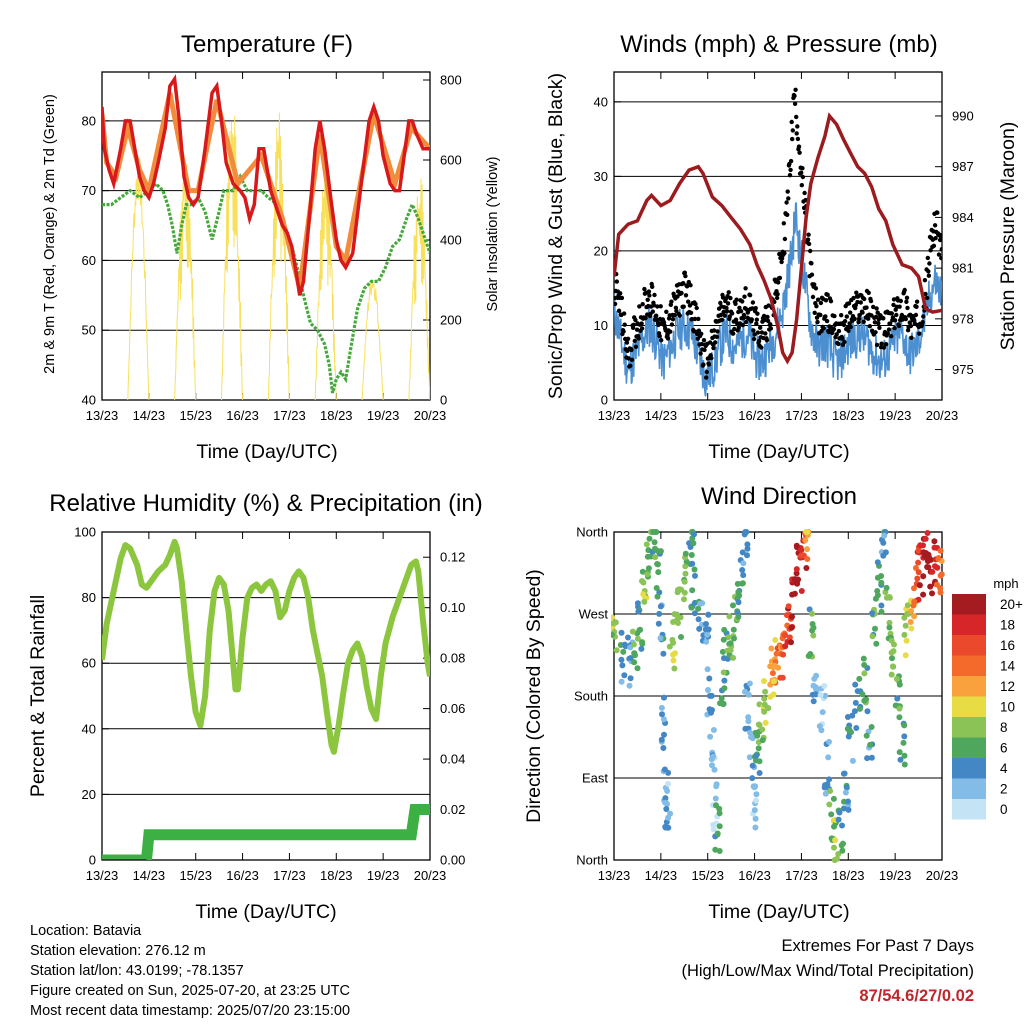 The width and height of the screenshot is (1024, 1024). What do you see at coordinates (89, 597) in the screenshot?
I see `y-tick-label: 80` at bounding box center [89, 597].